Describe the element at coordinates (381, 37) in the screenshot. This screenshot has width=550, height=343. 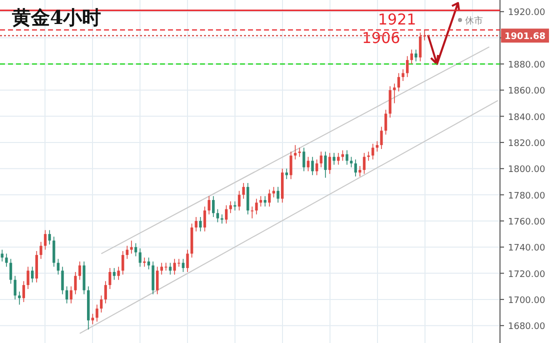
I see `ref-line-label: 1906` at that location.